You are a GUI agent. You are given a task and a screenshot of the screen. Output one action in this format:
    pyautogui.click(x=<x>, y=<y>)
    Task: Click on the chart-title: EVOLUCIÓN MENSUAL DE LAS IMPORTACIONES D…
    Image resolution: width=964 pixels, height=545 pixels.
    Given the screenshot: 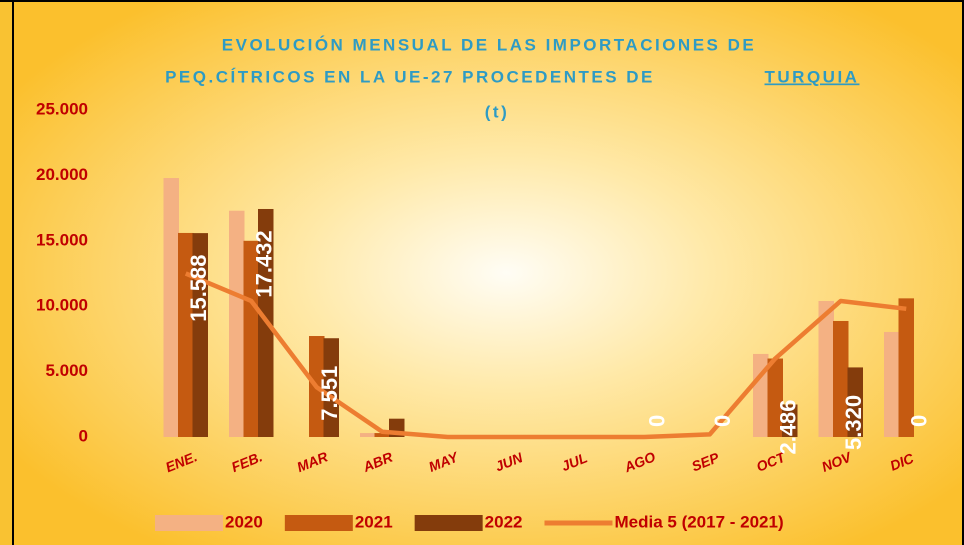 What is the action you would take?
    pyautogui.click(x=489, y=44)
    